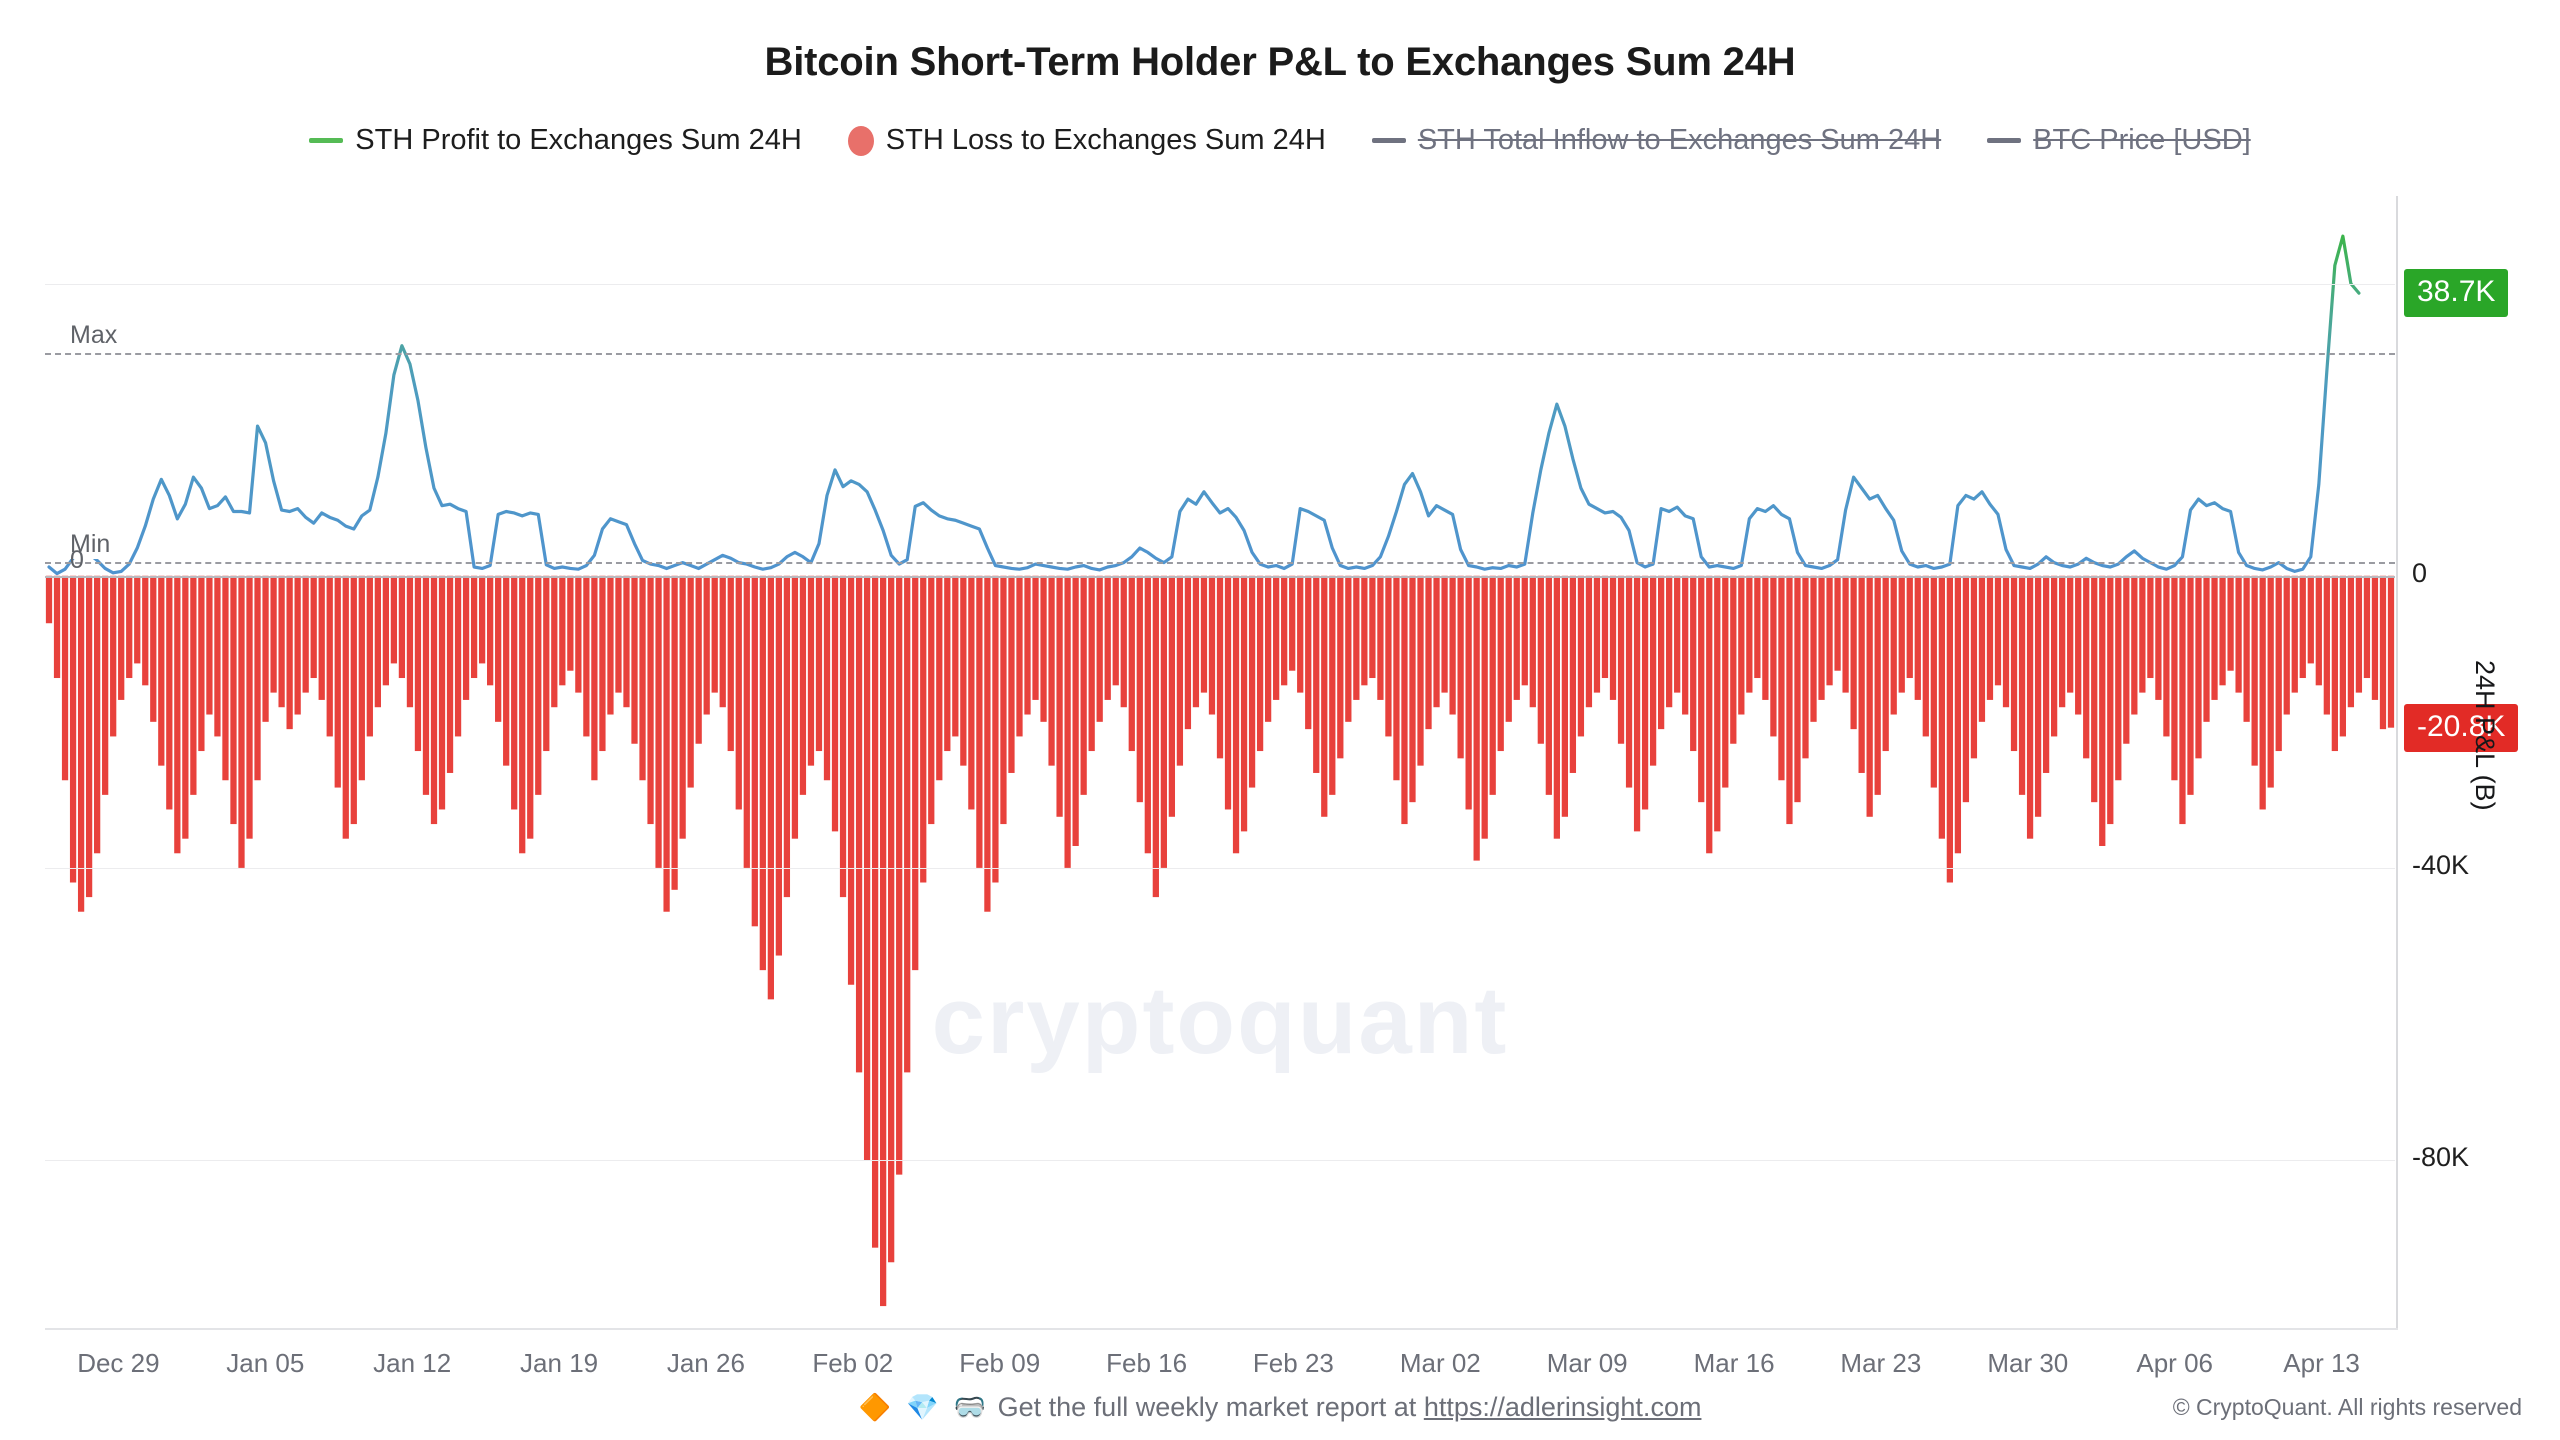 This screenshot has width=2560, height=1440. Describe the element at coordinates (2441, 1157) in the screenshot. I see `y-axis-tick: -80K` at that location.